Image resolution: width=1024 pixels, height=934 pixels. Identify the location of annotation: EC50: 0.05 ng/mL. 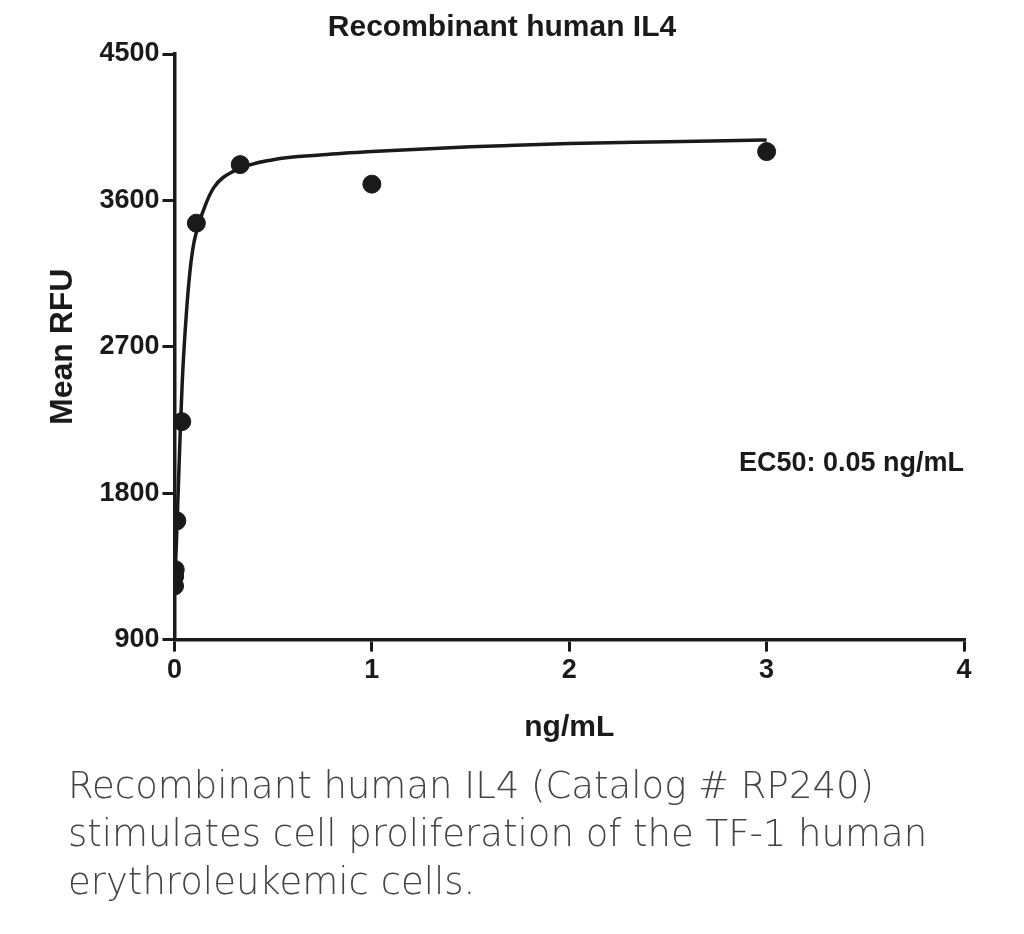
(851, 462).